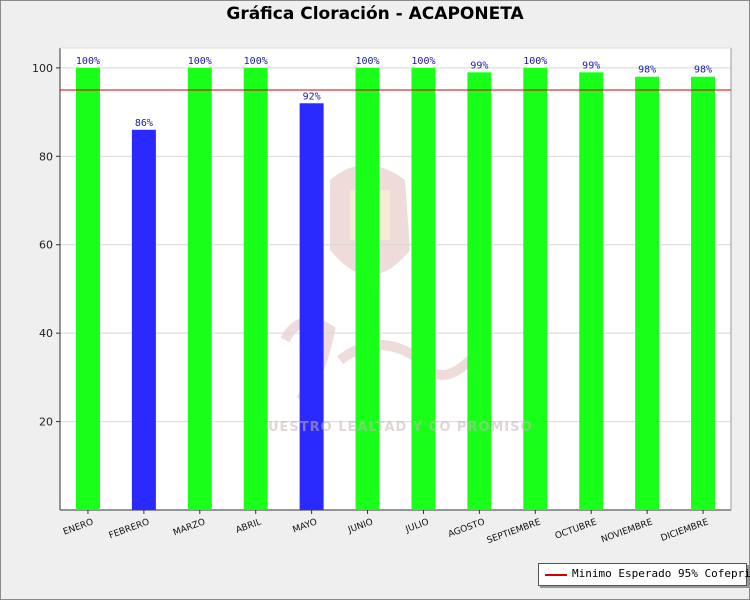  What do you see at coordinates (556, 575) in the screenshot?
I see `legend-swatch-reference-line` at bounding box center [556, 575].